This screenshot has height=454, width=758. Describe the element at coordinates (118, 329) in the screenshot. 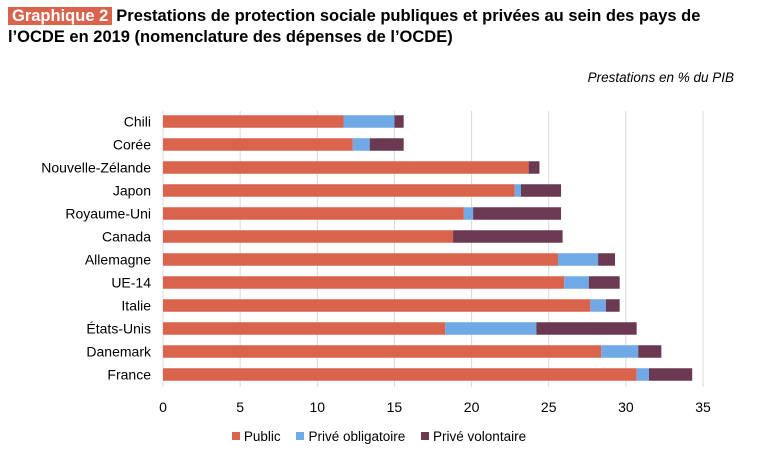

I see `y-tick-label: États-Unis` at that location.